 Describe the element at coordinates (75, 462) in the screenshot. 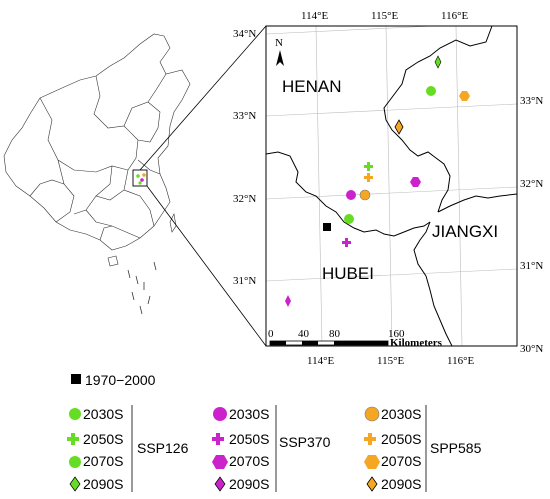

I see `legend-ssp126-2070s-circle-icon` at that location.